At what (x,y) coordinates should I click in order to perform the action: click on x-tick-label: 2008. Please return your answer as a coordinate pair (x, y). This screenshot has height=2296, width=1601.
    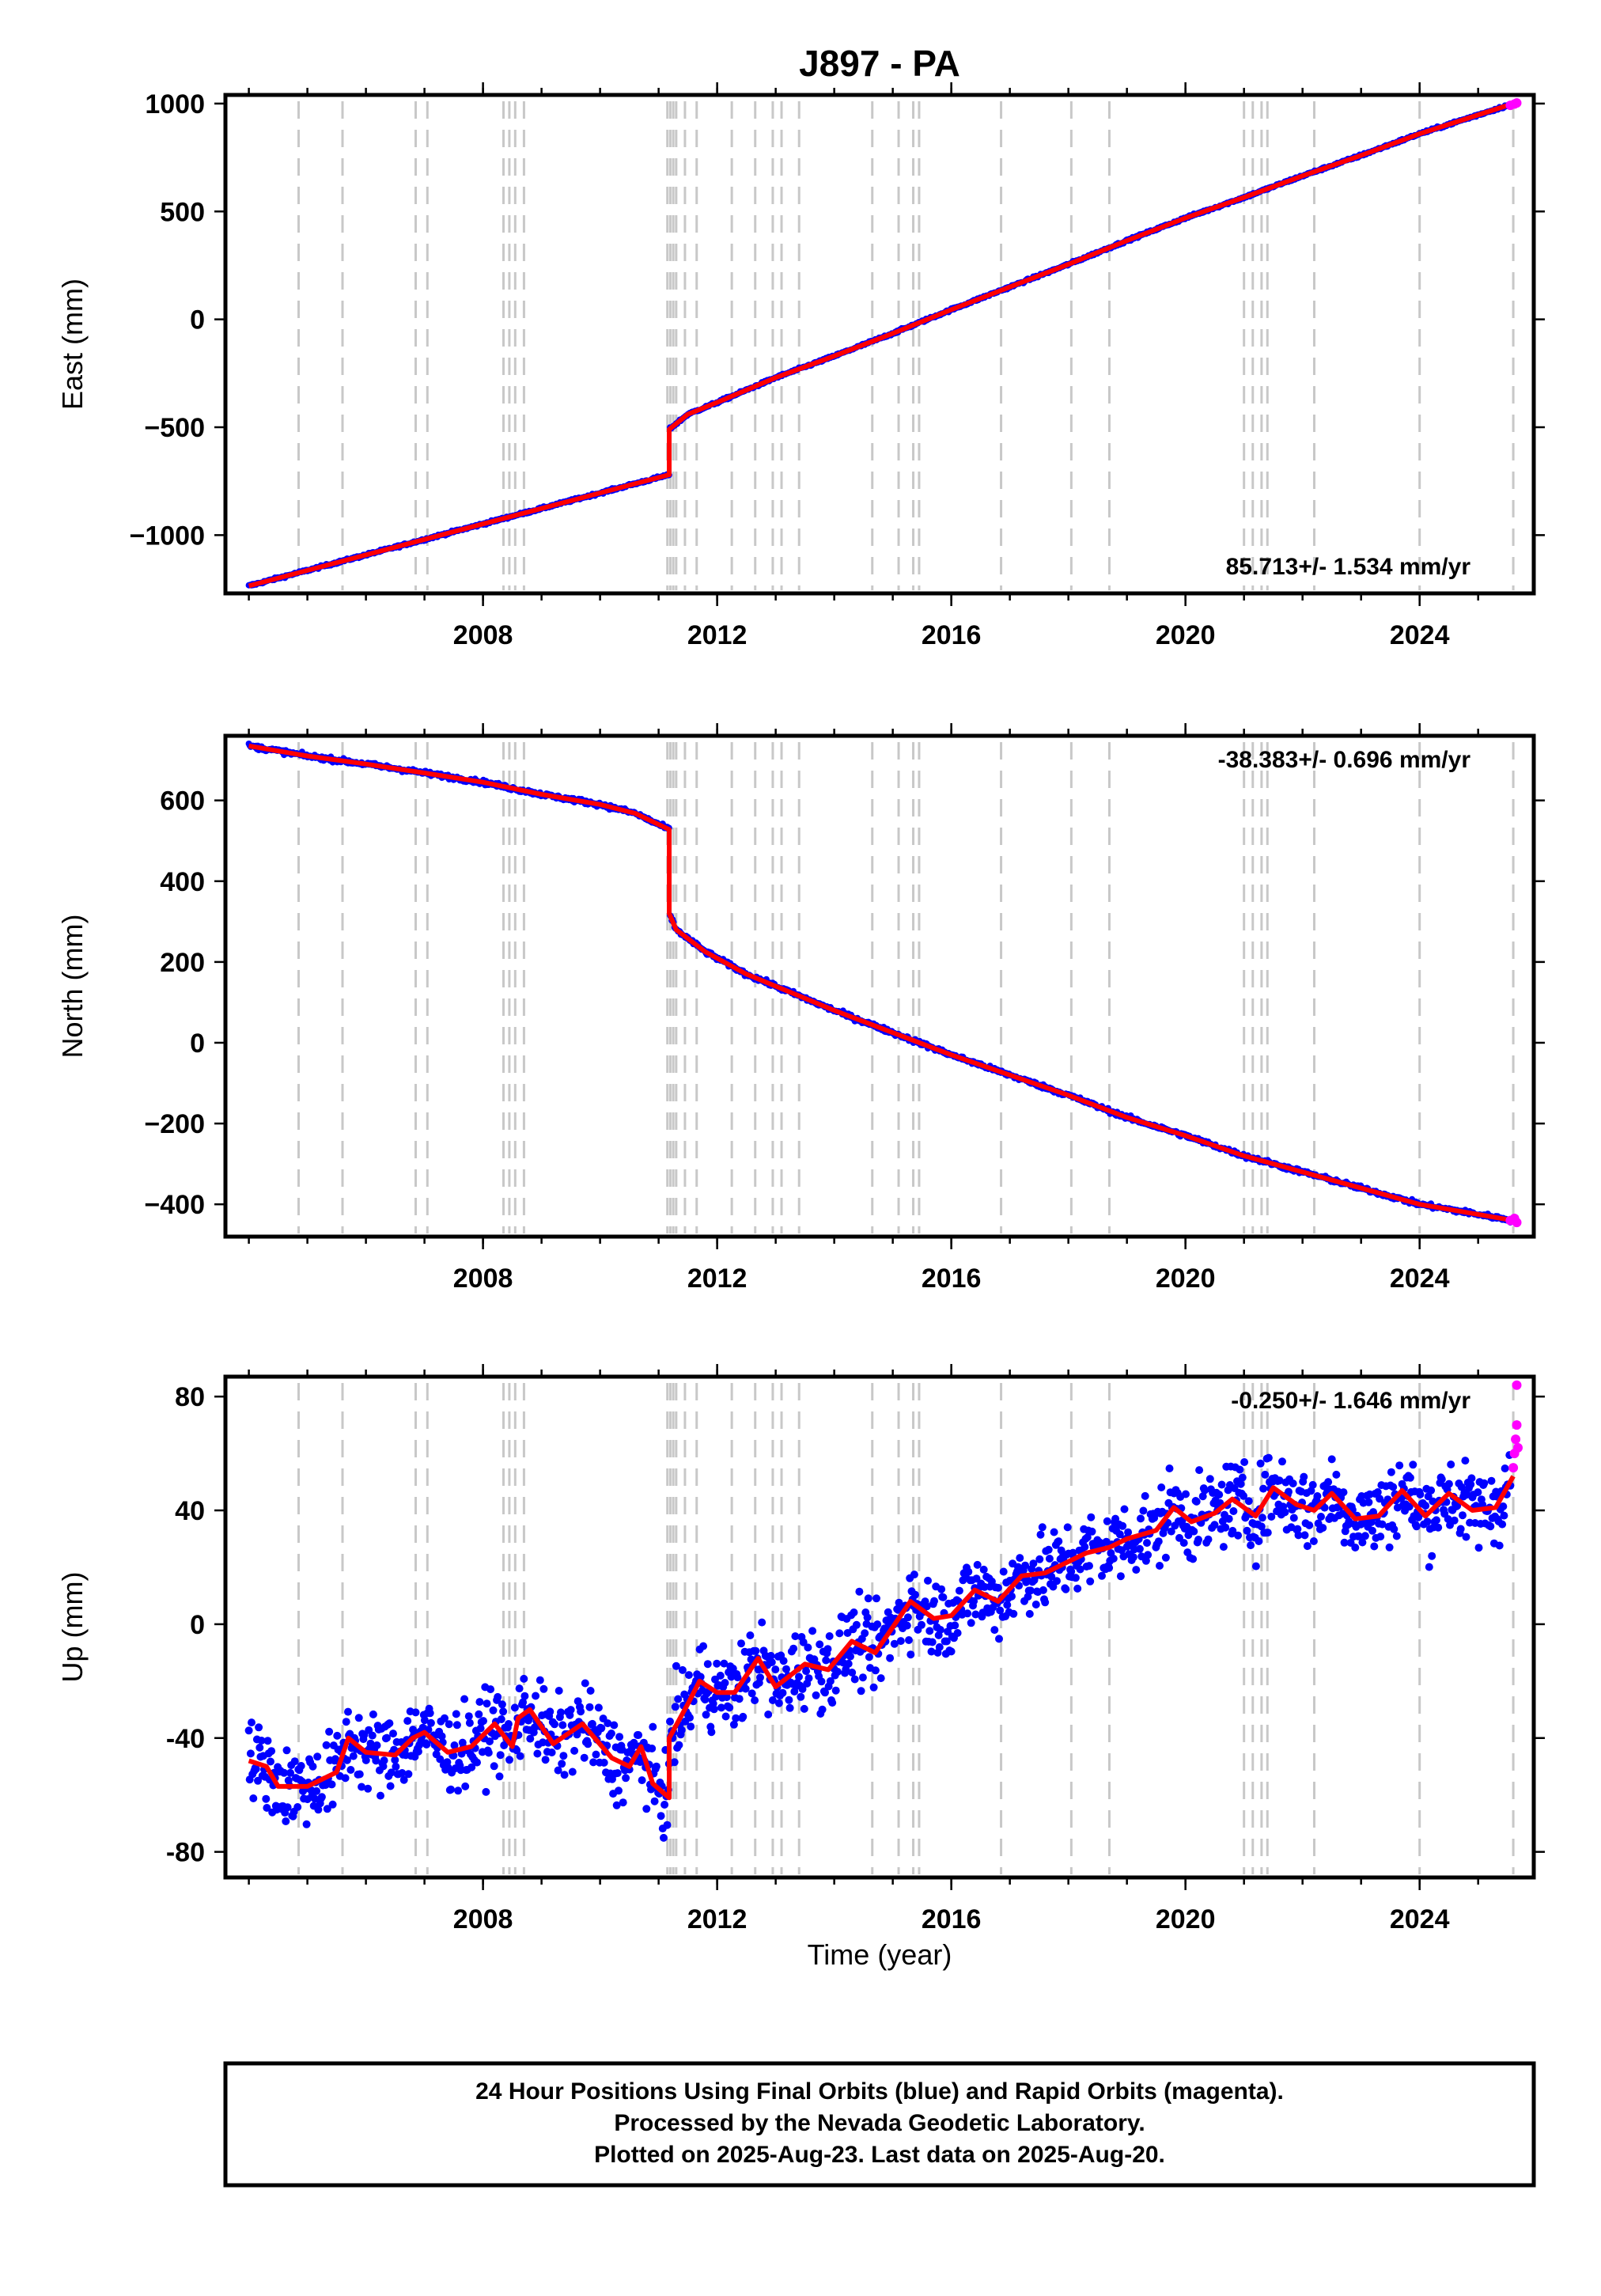
    Looking at the image, I should click on (483, 635).